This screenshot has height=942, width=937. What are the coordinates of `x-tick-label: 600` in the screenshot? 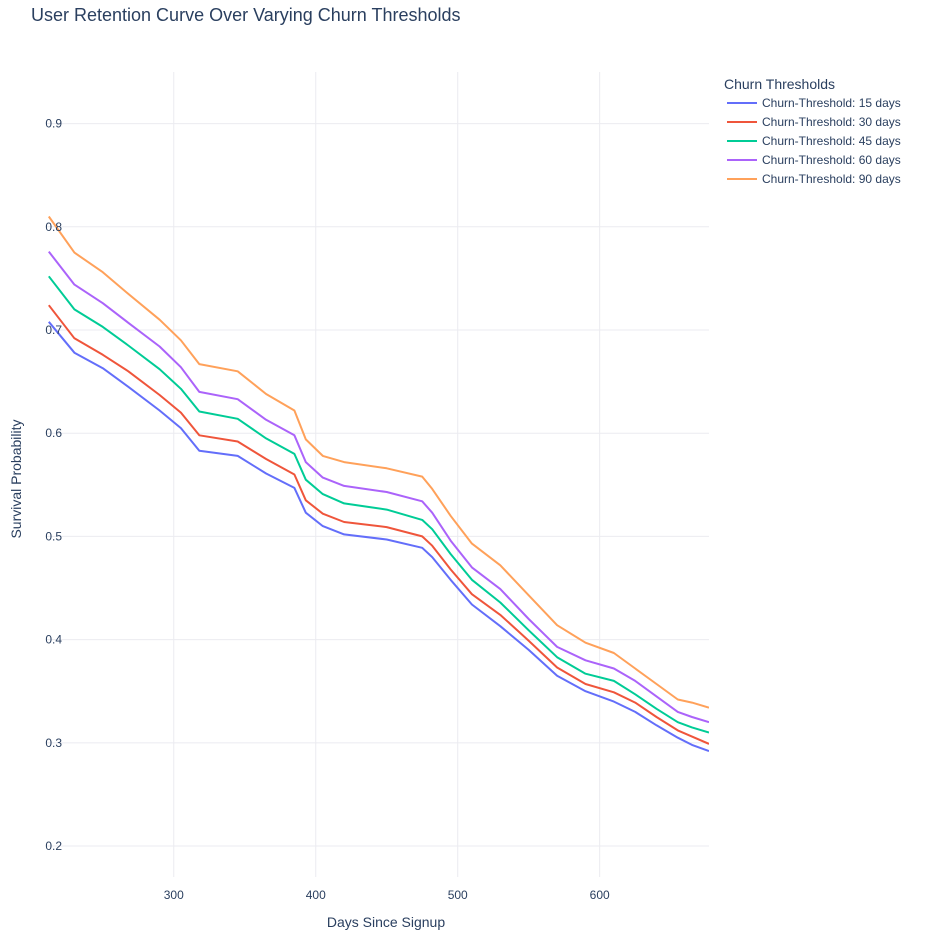 It's located at (600, 895).